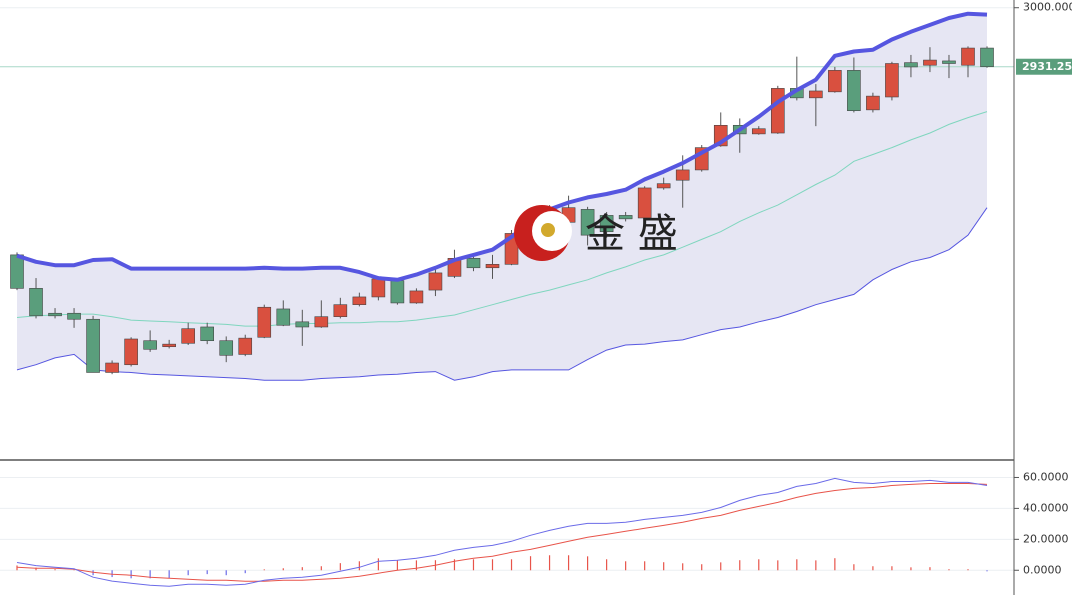 The image size is (1072, 595). What do you see at coordinates (1046, 538) in the screenshot?
I see `y-tick-label: 20.0000` at bounding box center [1046, 538].